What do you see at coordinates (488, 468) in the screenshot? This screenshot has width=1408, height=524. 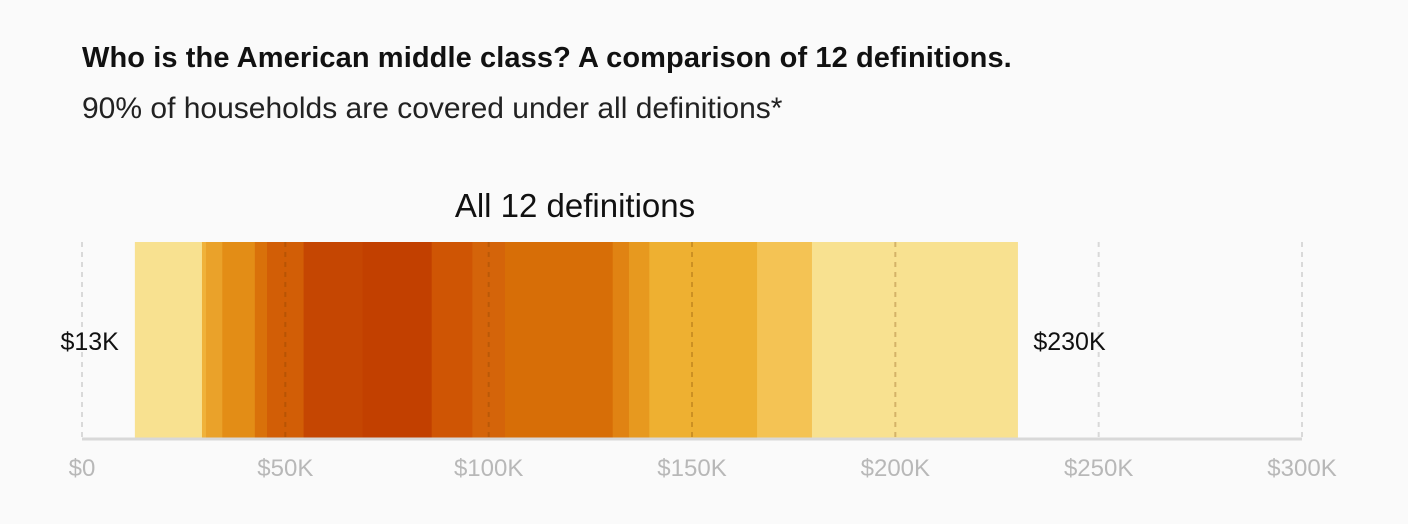 I see `x-tick-label: $100K` at bounding box center [488, 468].